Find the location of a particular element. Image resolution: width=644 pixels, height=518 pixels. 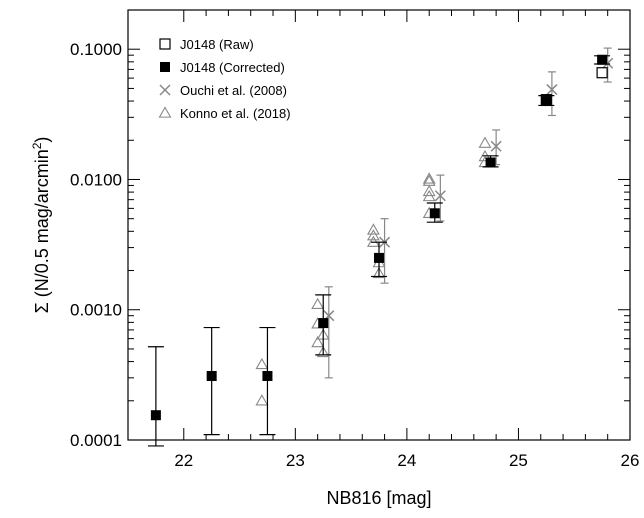

legend-label: J0148 (Corrected) is located at coordinates (232, 67).